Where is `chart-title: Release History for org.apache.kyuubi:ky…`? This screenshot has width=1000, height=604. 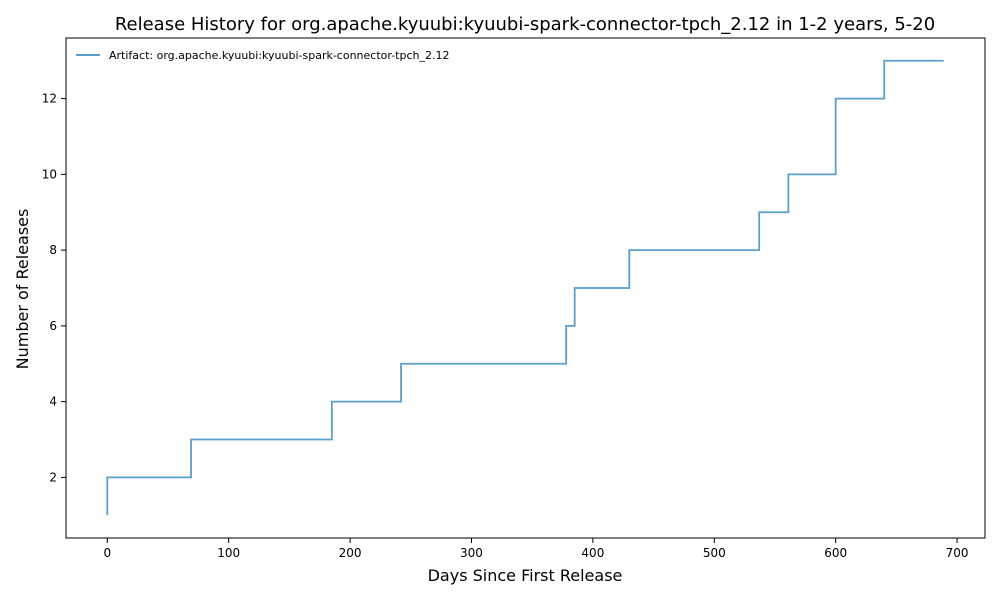
chart-title: Release History for org.apache.kyuubi:ky… is located at coordinates (525, 24).